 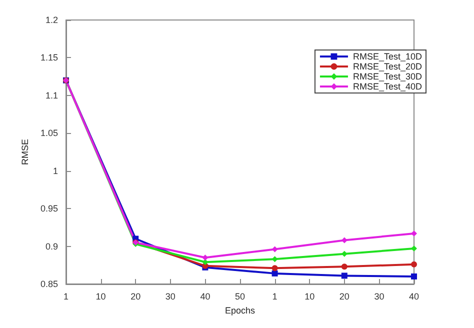 What do you see at coordinates (55, 171) in the screenshot?
I see `y-tick-label: 1` at bounding box center [55, 171].